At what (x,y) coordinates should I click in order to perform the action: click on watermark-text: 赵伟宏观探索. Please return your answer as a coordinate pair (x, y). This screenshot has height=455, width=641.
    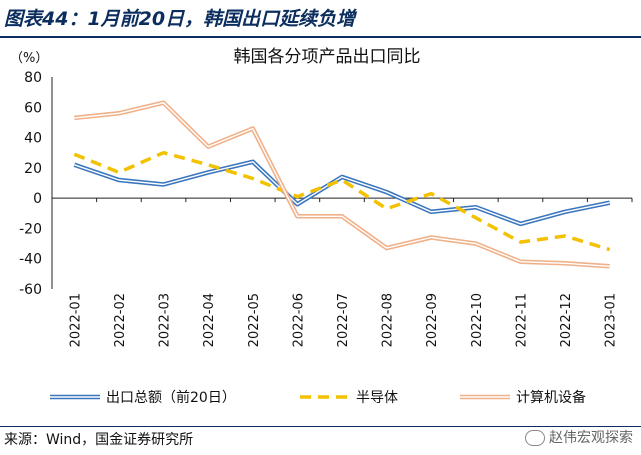
    Looking at the image, I should click on (591, 438).